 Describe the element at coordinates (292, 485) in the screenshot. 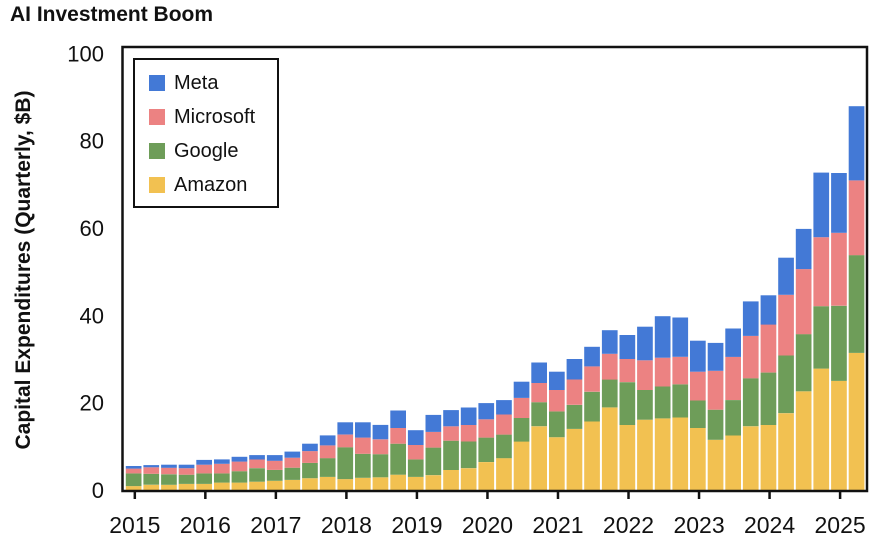

I see `bar-segment-amazon-2017q2` at that location.